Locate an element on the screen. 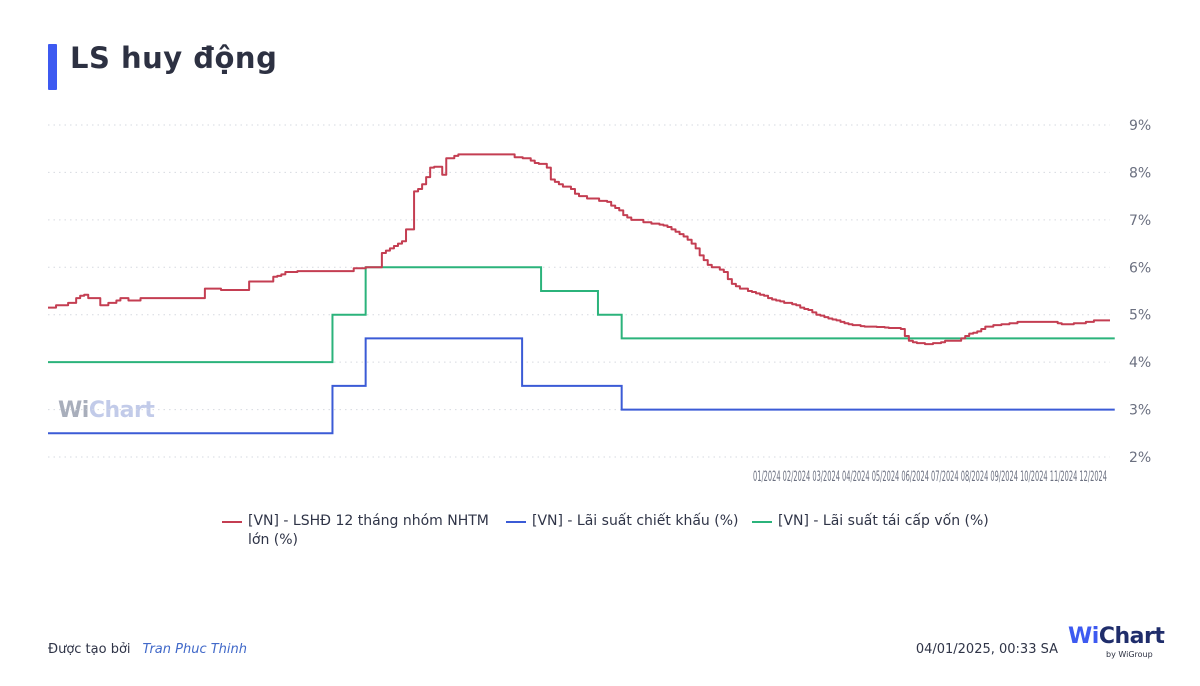  y-tick-label: 6% is located at coordinates (1140, 268).